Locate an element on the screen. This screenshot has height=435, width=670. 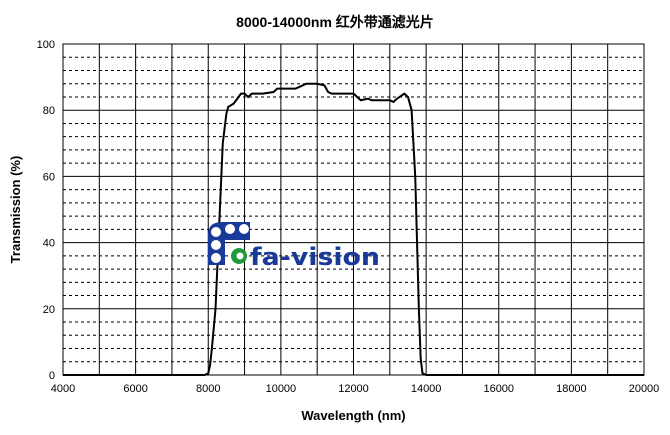
y-tick-label: 80 is located at coordinates (49, 111).